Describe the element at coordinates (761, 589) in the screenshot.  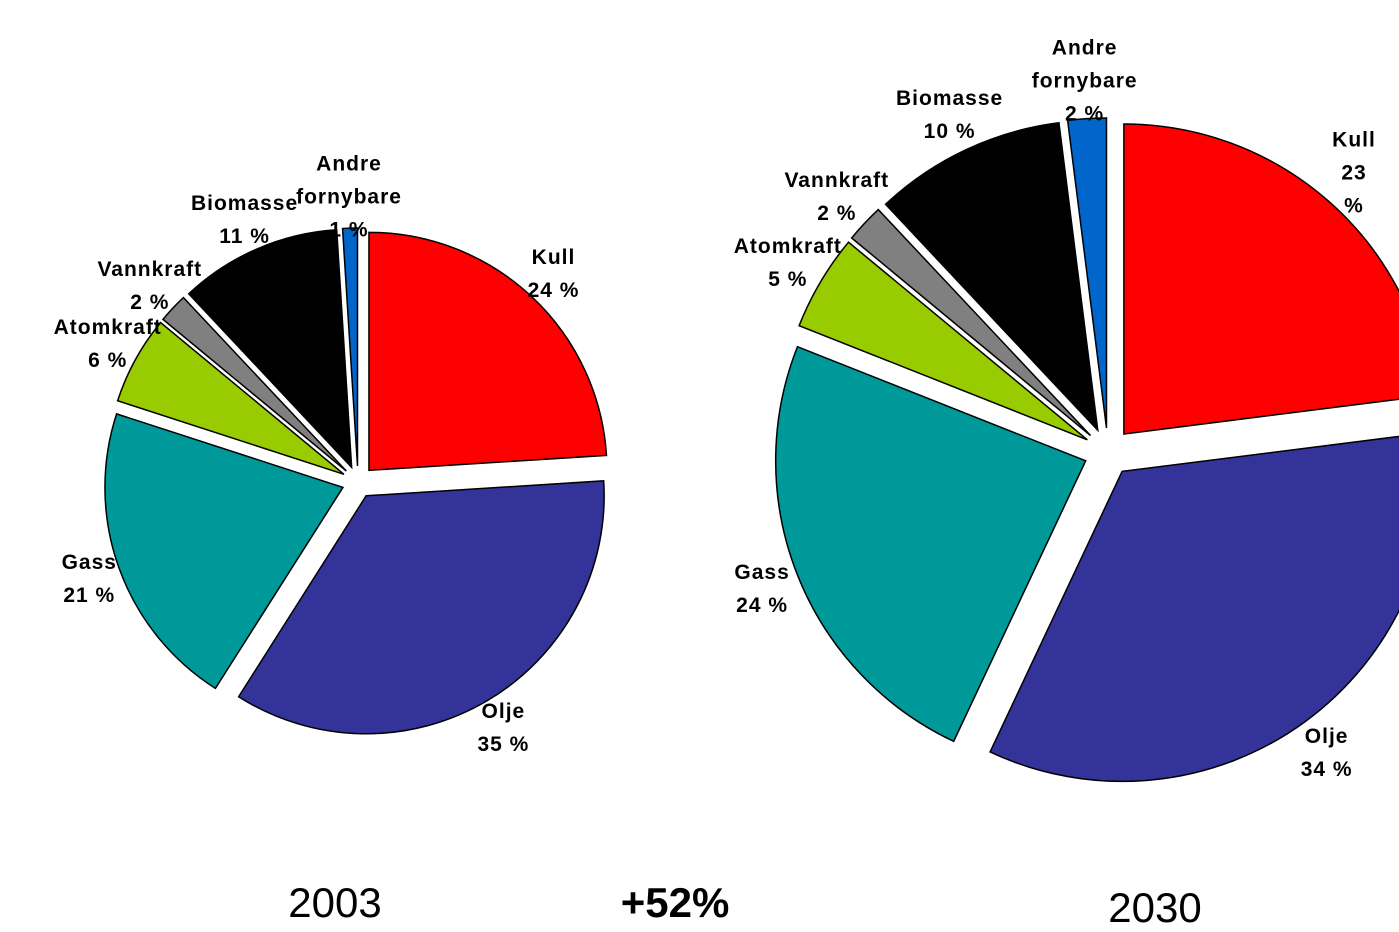
I see `slice-label: Gass 24 %` at that location.